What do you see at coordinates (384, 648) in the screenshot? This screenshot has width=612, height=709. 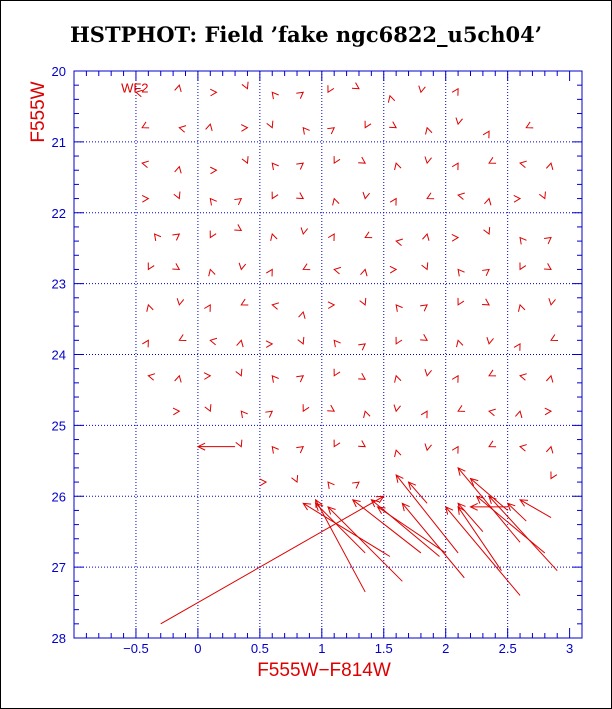 I see `x-tick-label: 1.5` at bounding box center [384, 648].